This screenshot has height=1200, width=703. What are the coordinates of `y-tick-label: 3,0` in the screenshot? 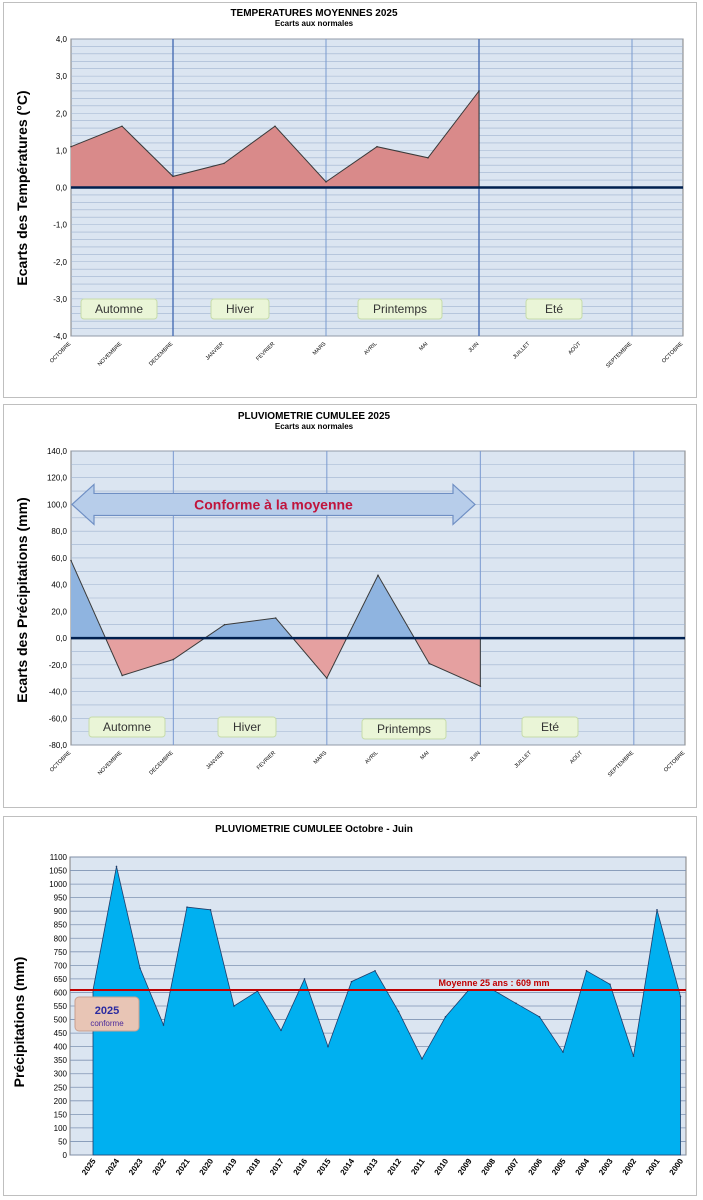 It's located at (62, 76).